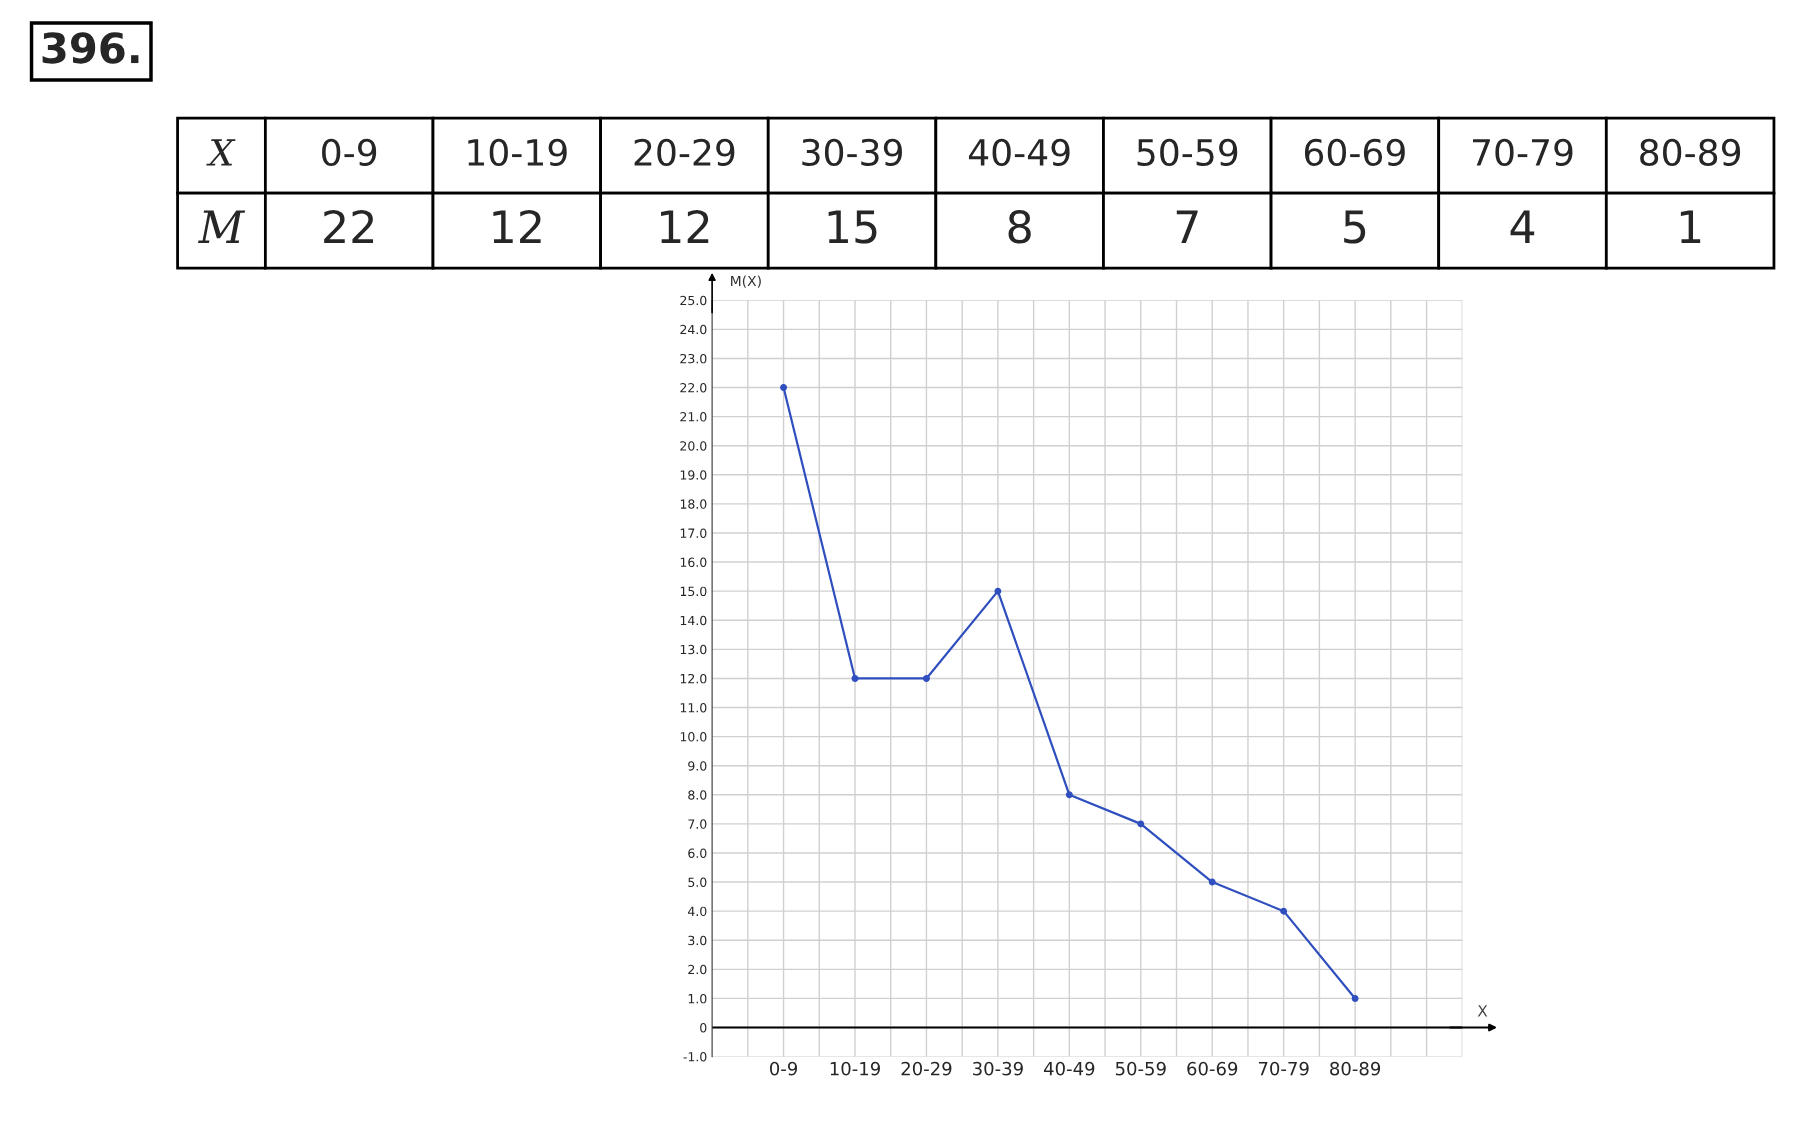 Image resolution: width=1812 pixels, height=1146 pixels. Describe the element at coordinates (1069, 1068) in the screenshot. I see `x-tick-label: 40-49` at that location.